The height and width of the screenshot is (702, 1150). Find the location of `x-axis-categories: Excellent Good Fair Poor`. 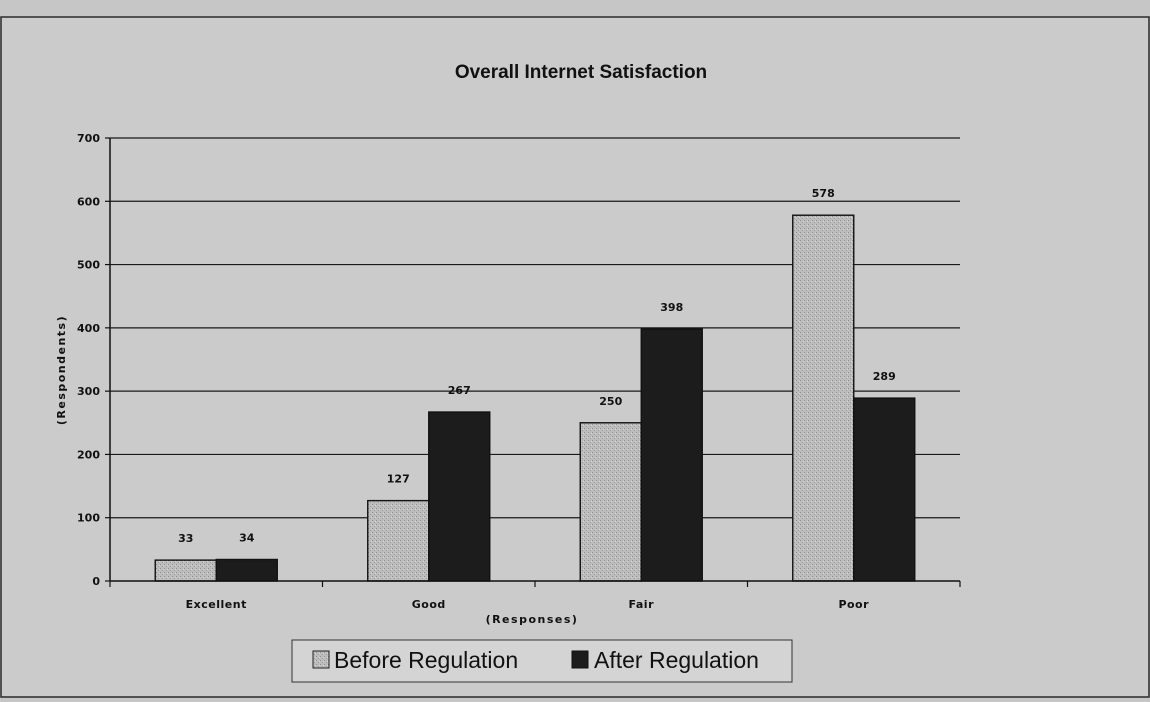

x-axis-categories: Excellent Good Fair Poor is located at coordinates (535, 596).